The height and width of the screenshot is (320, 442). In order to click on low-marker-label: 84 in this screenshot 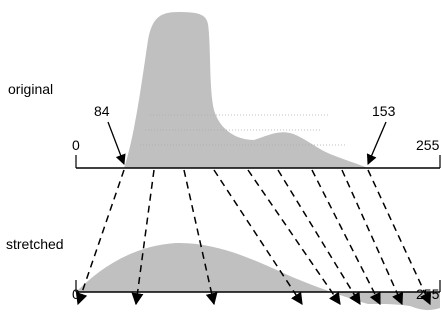, I will do `click(102, 111)`.